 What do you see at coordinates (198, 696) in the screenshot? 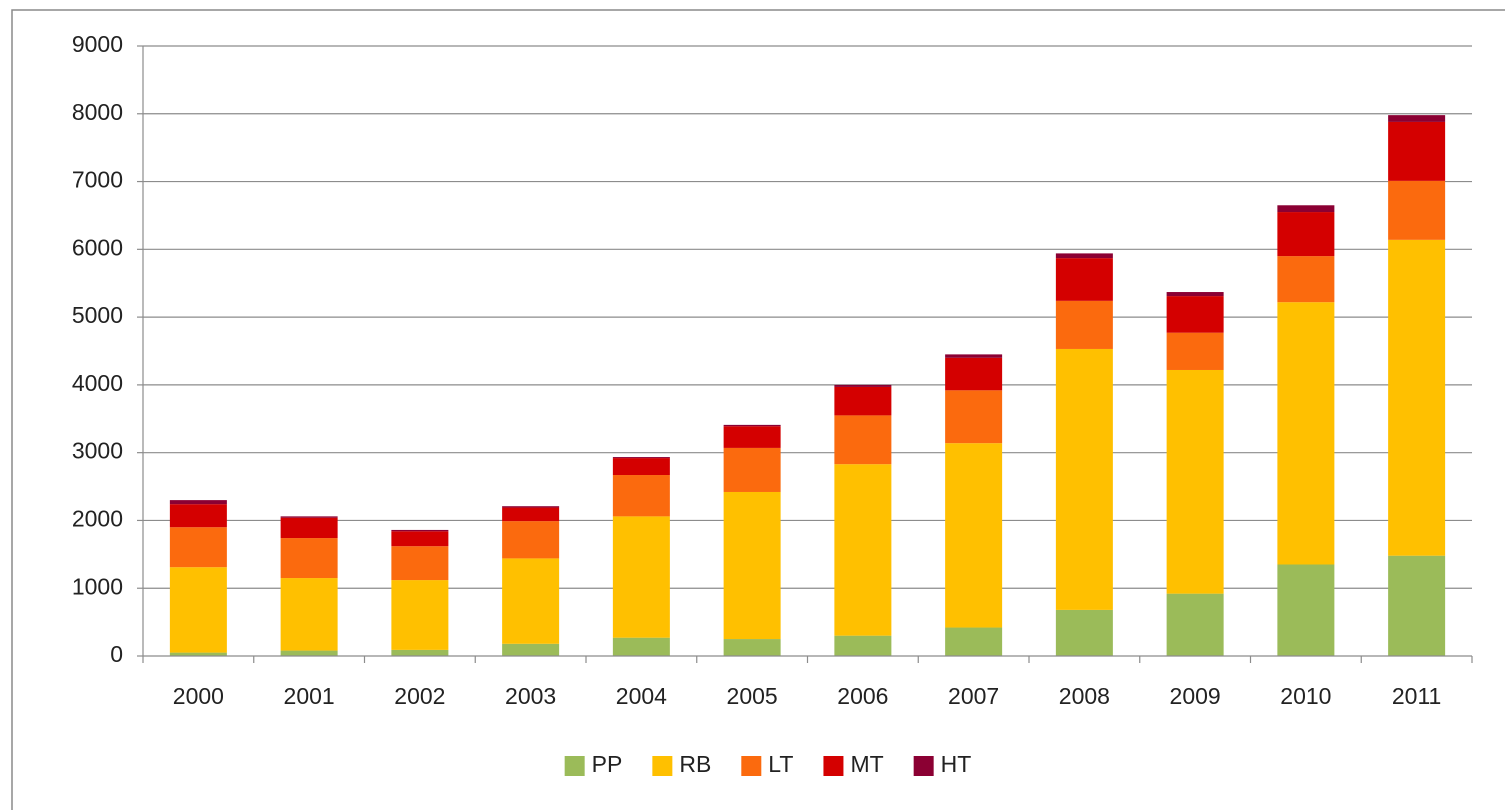
I see `x-tick-label: 2000` at bounding box center [198, 696].